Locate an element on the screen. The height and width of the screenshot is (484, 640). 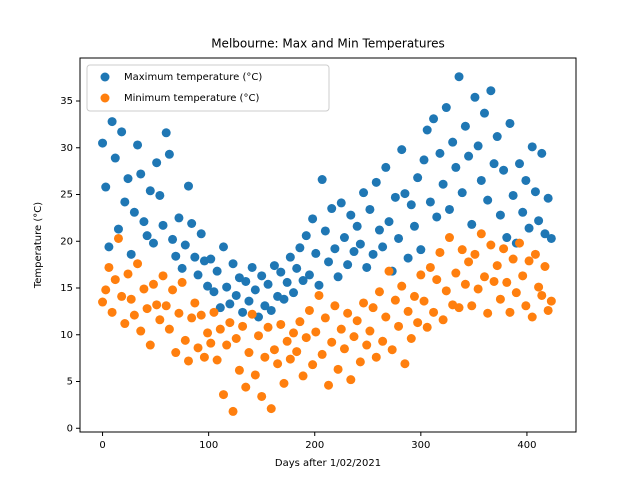
y-tick-label: 15 is located at coordinates (66, 288).